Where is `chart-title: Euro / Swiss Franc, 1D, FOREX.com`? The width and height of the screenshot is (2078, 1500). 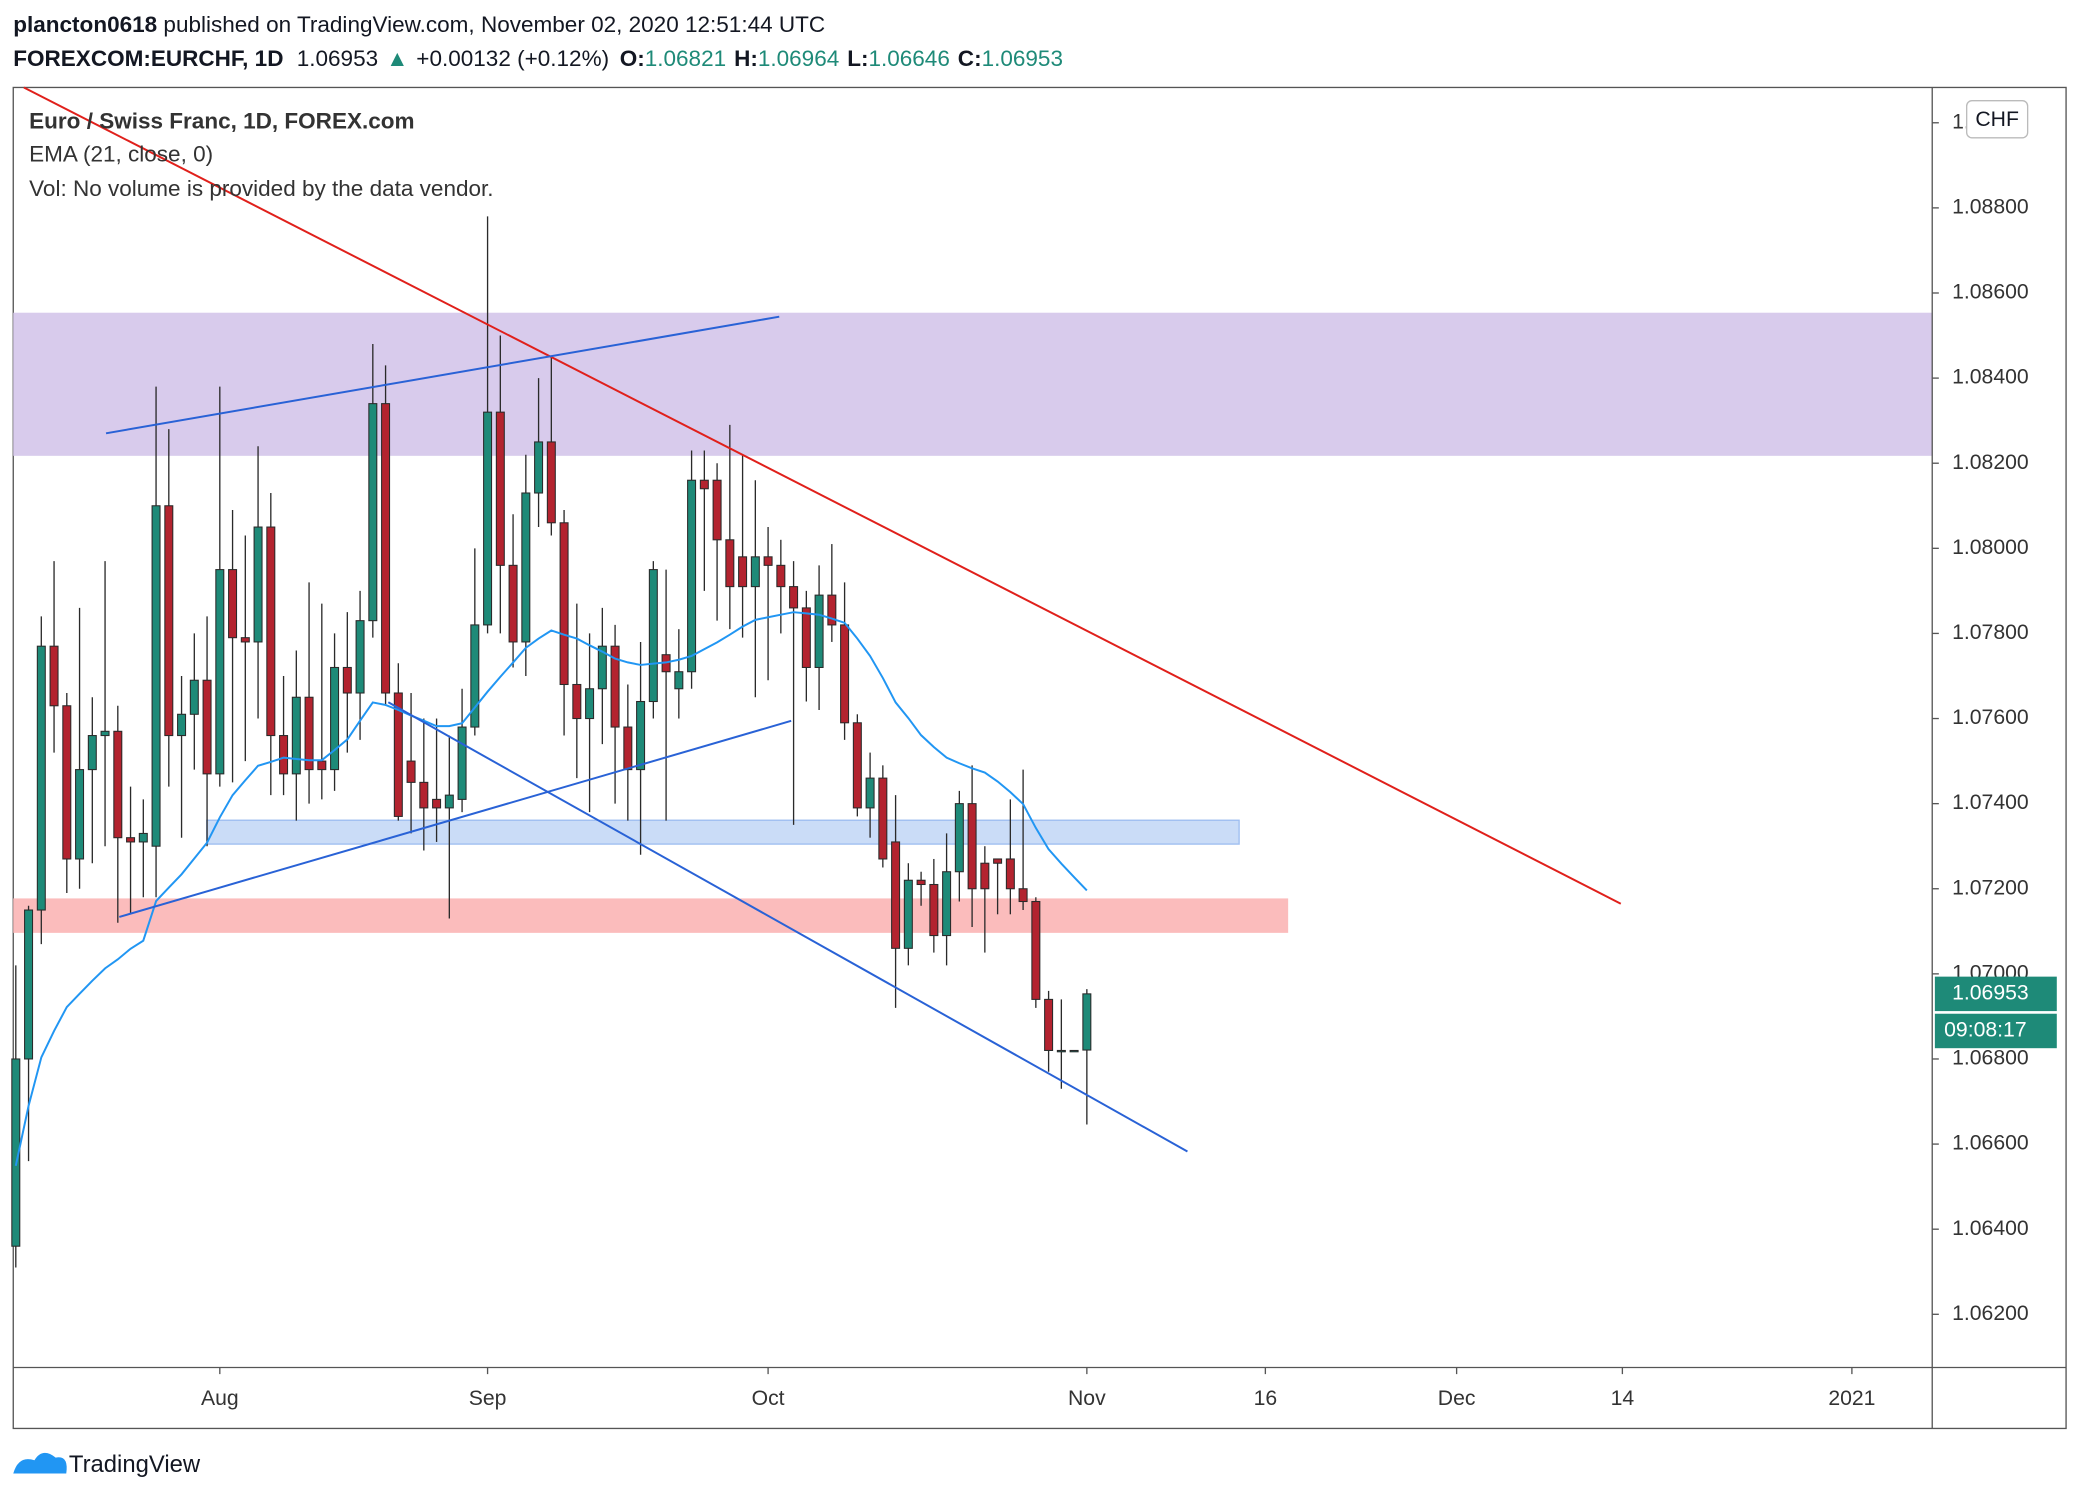 chart-title: Euro / Swiss Franc, 1D, FOREX.com is located at coordinates (221, 121).